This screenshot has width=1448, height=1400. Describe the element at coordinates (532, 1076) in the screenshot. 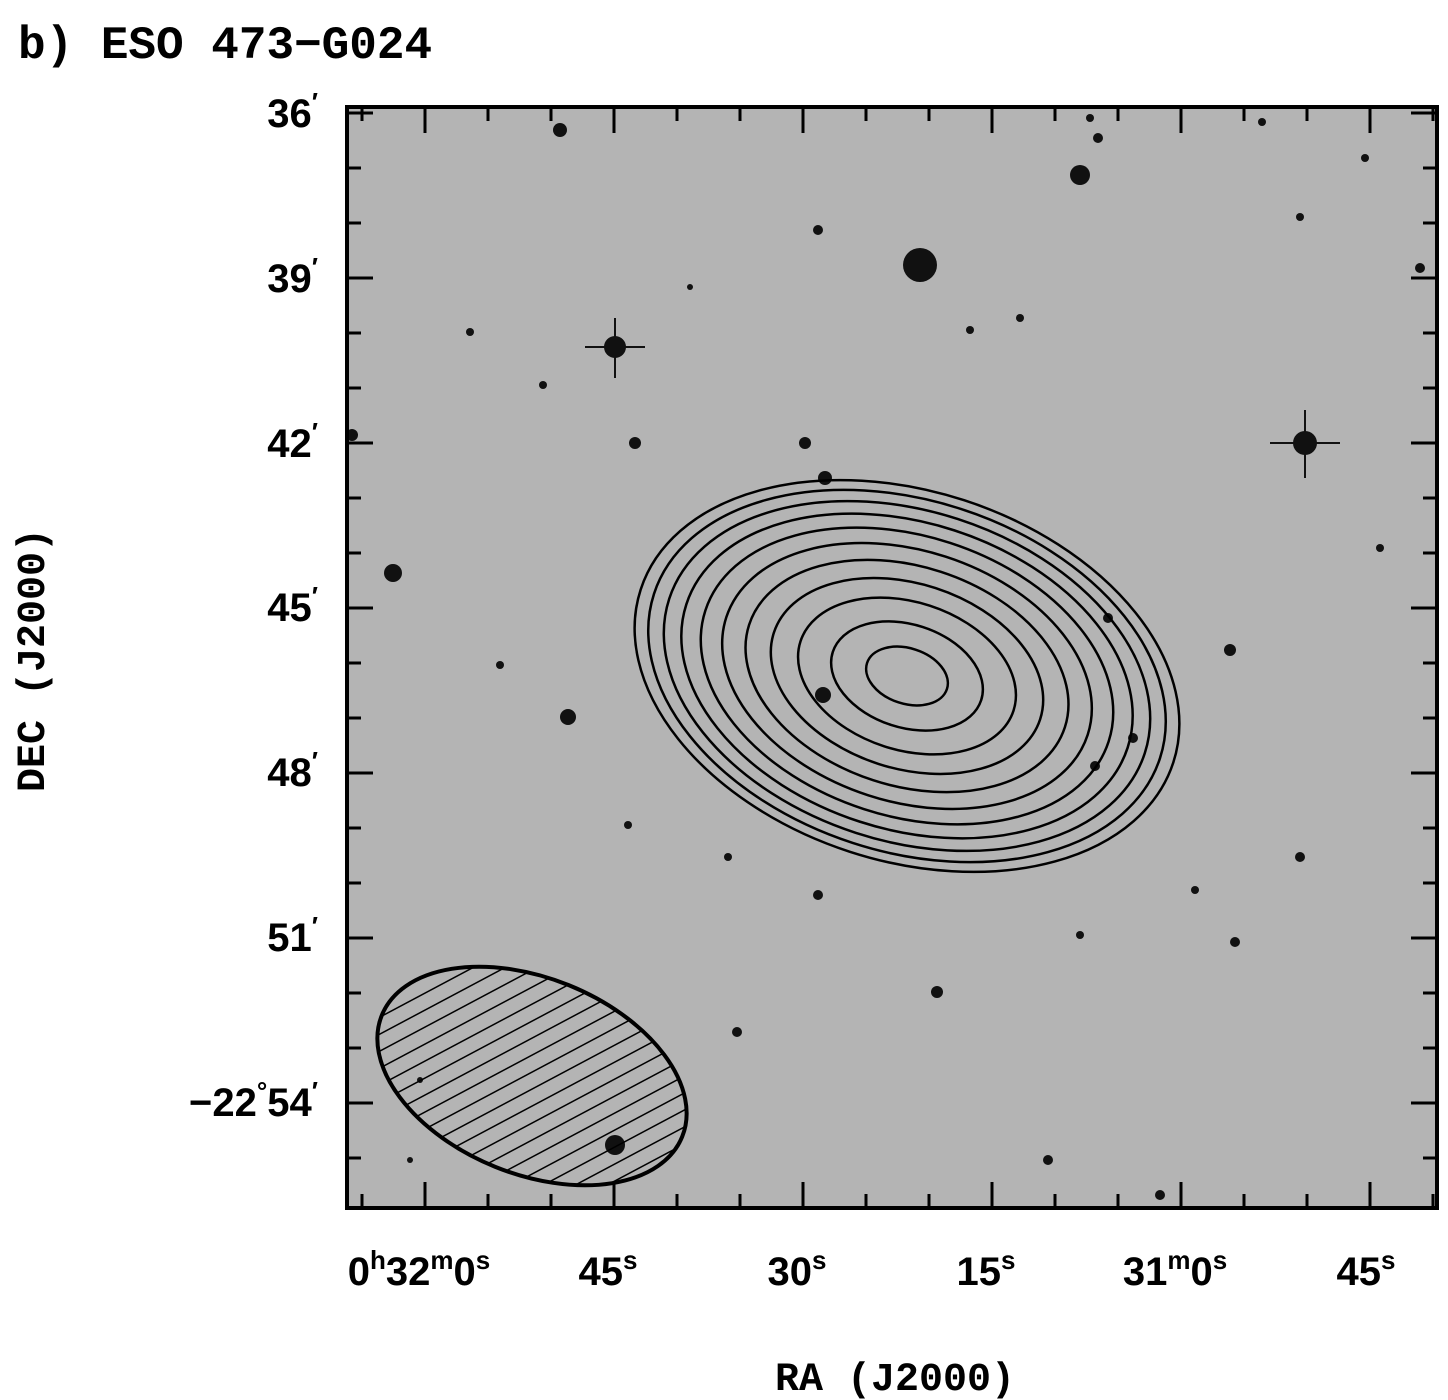

I see `beam-ellipse` at that location.